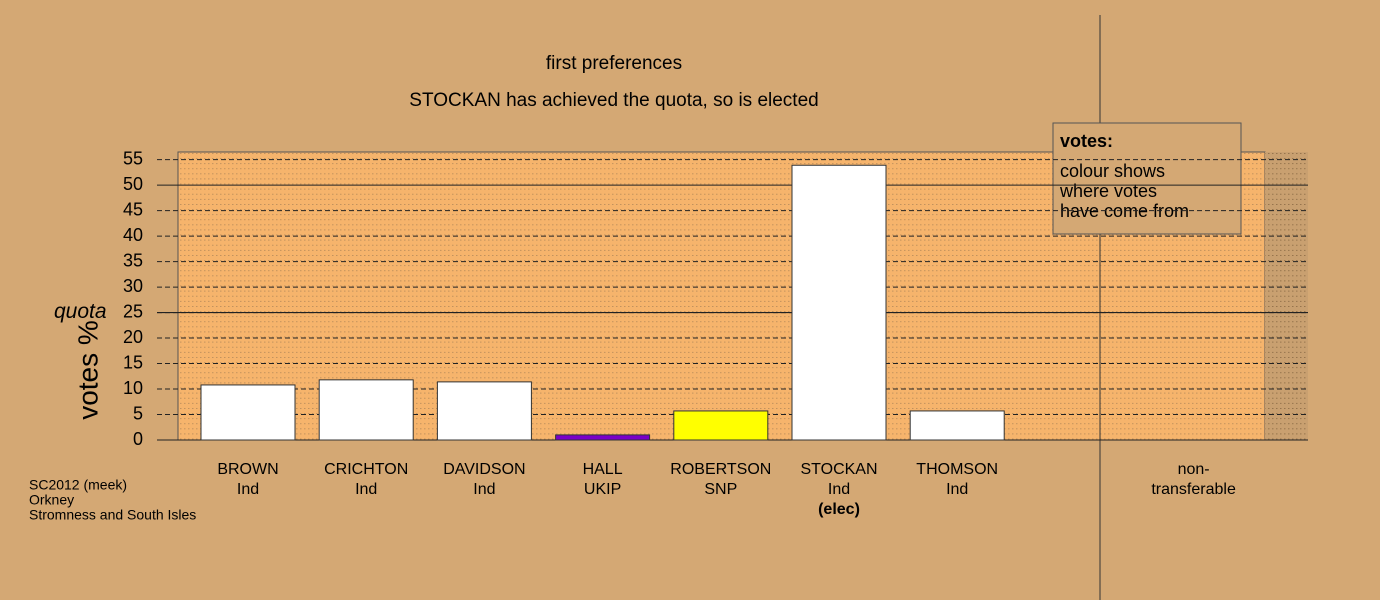 The image size is (1380, 600). What do you see at coordinates (133, 209) in the screenshot?
I see `y-tick-label: 45` at bounding box center [133, 209].